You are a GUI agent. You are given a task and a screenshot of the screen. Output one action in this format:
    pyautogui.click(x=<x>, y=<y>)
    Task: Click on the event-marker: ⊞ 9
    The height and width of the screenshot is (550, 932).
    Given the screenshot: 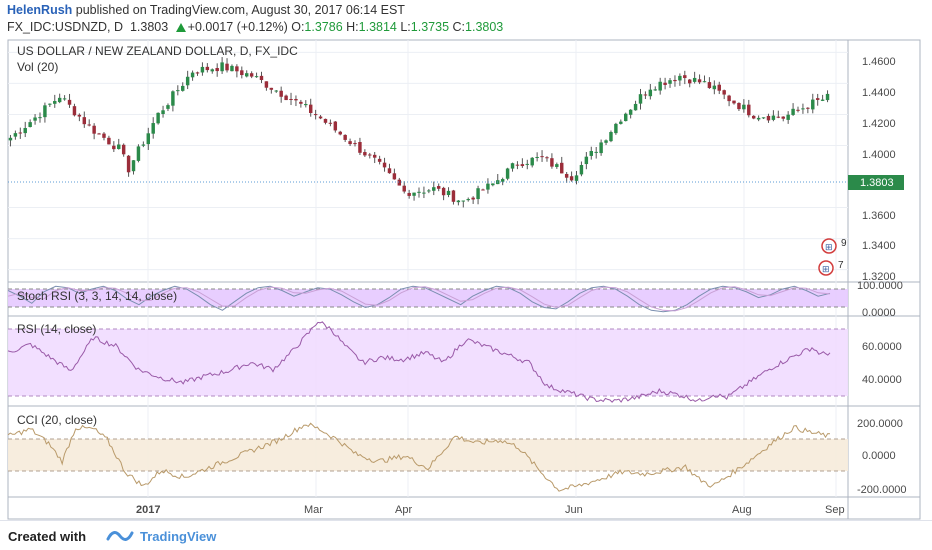 What is the action you would take?
    pyautogui.click(x=834, y=246)
    